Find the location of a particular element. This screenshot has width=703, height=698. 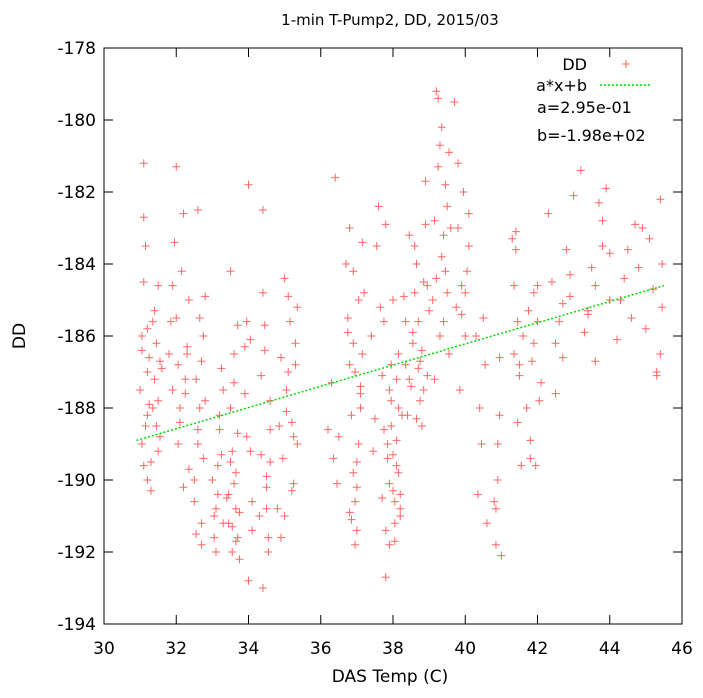

legend-plus-mark is located at coordinates (626, 64).